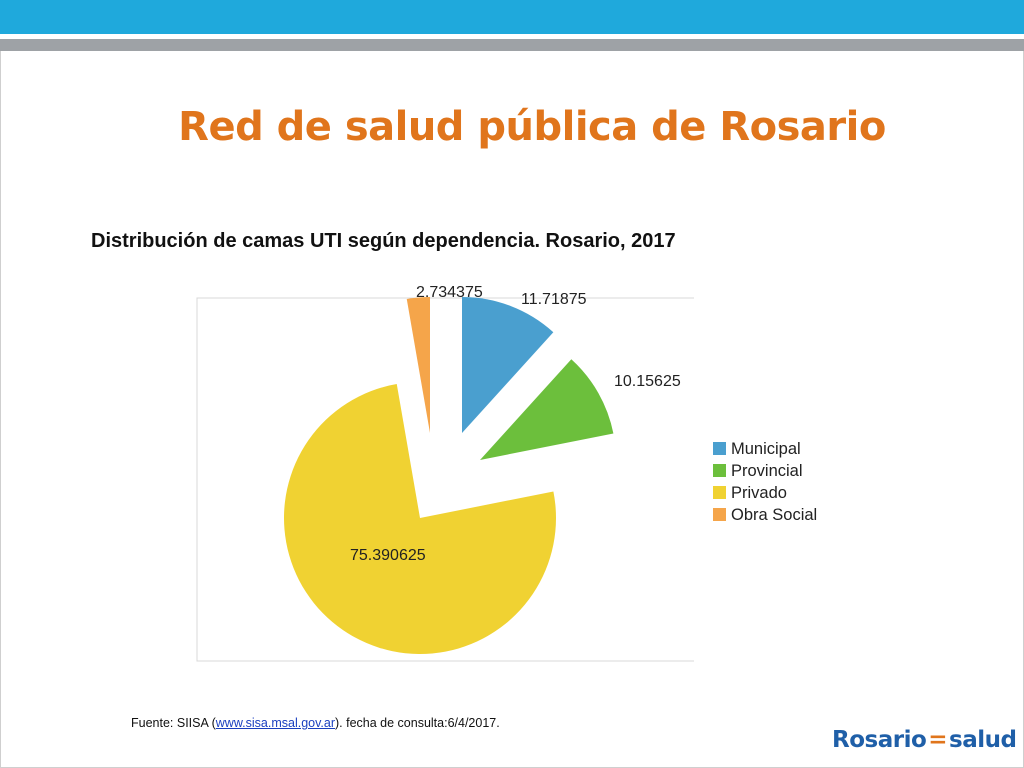 The width and height of the screenshot is (1024, 768). I want to click on logo-left-text: Rosario, so click(879, 740).